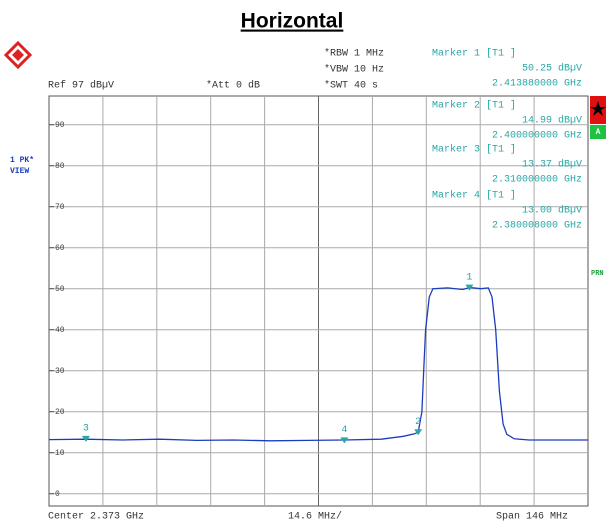 Image resolution: width=606 pixels, height=522 pixels. What do you see at coordinates (292, 21) in the screenshot?
I see `title: Horizontal` at bounding box center [292, 21].